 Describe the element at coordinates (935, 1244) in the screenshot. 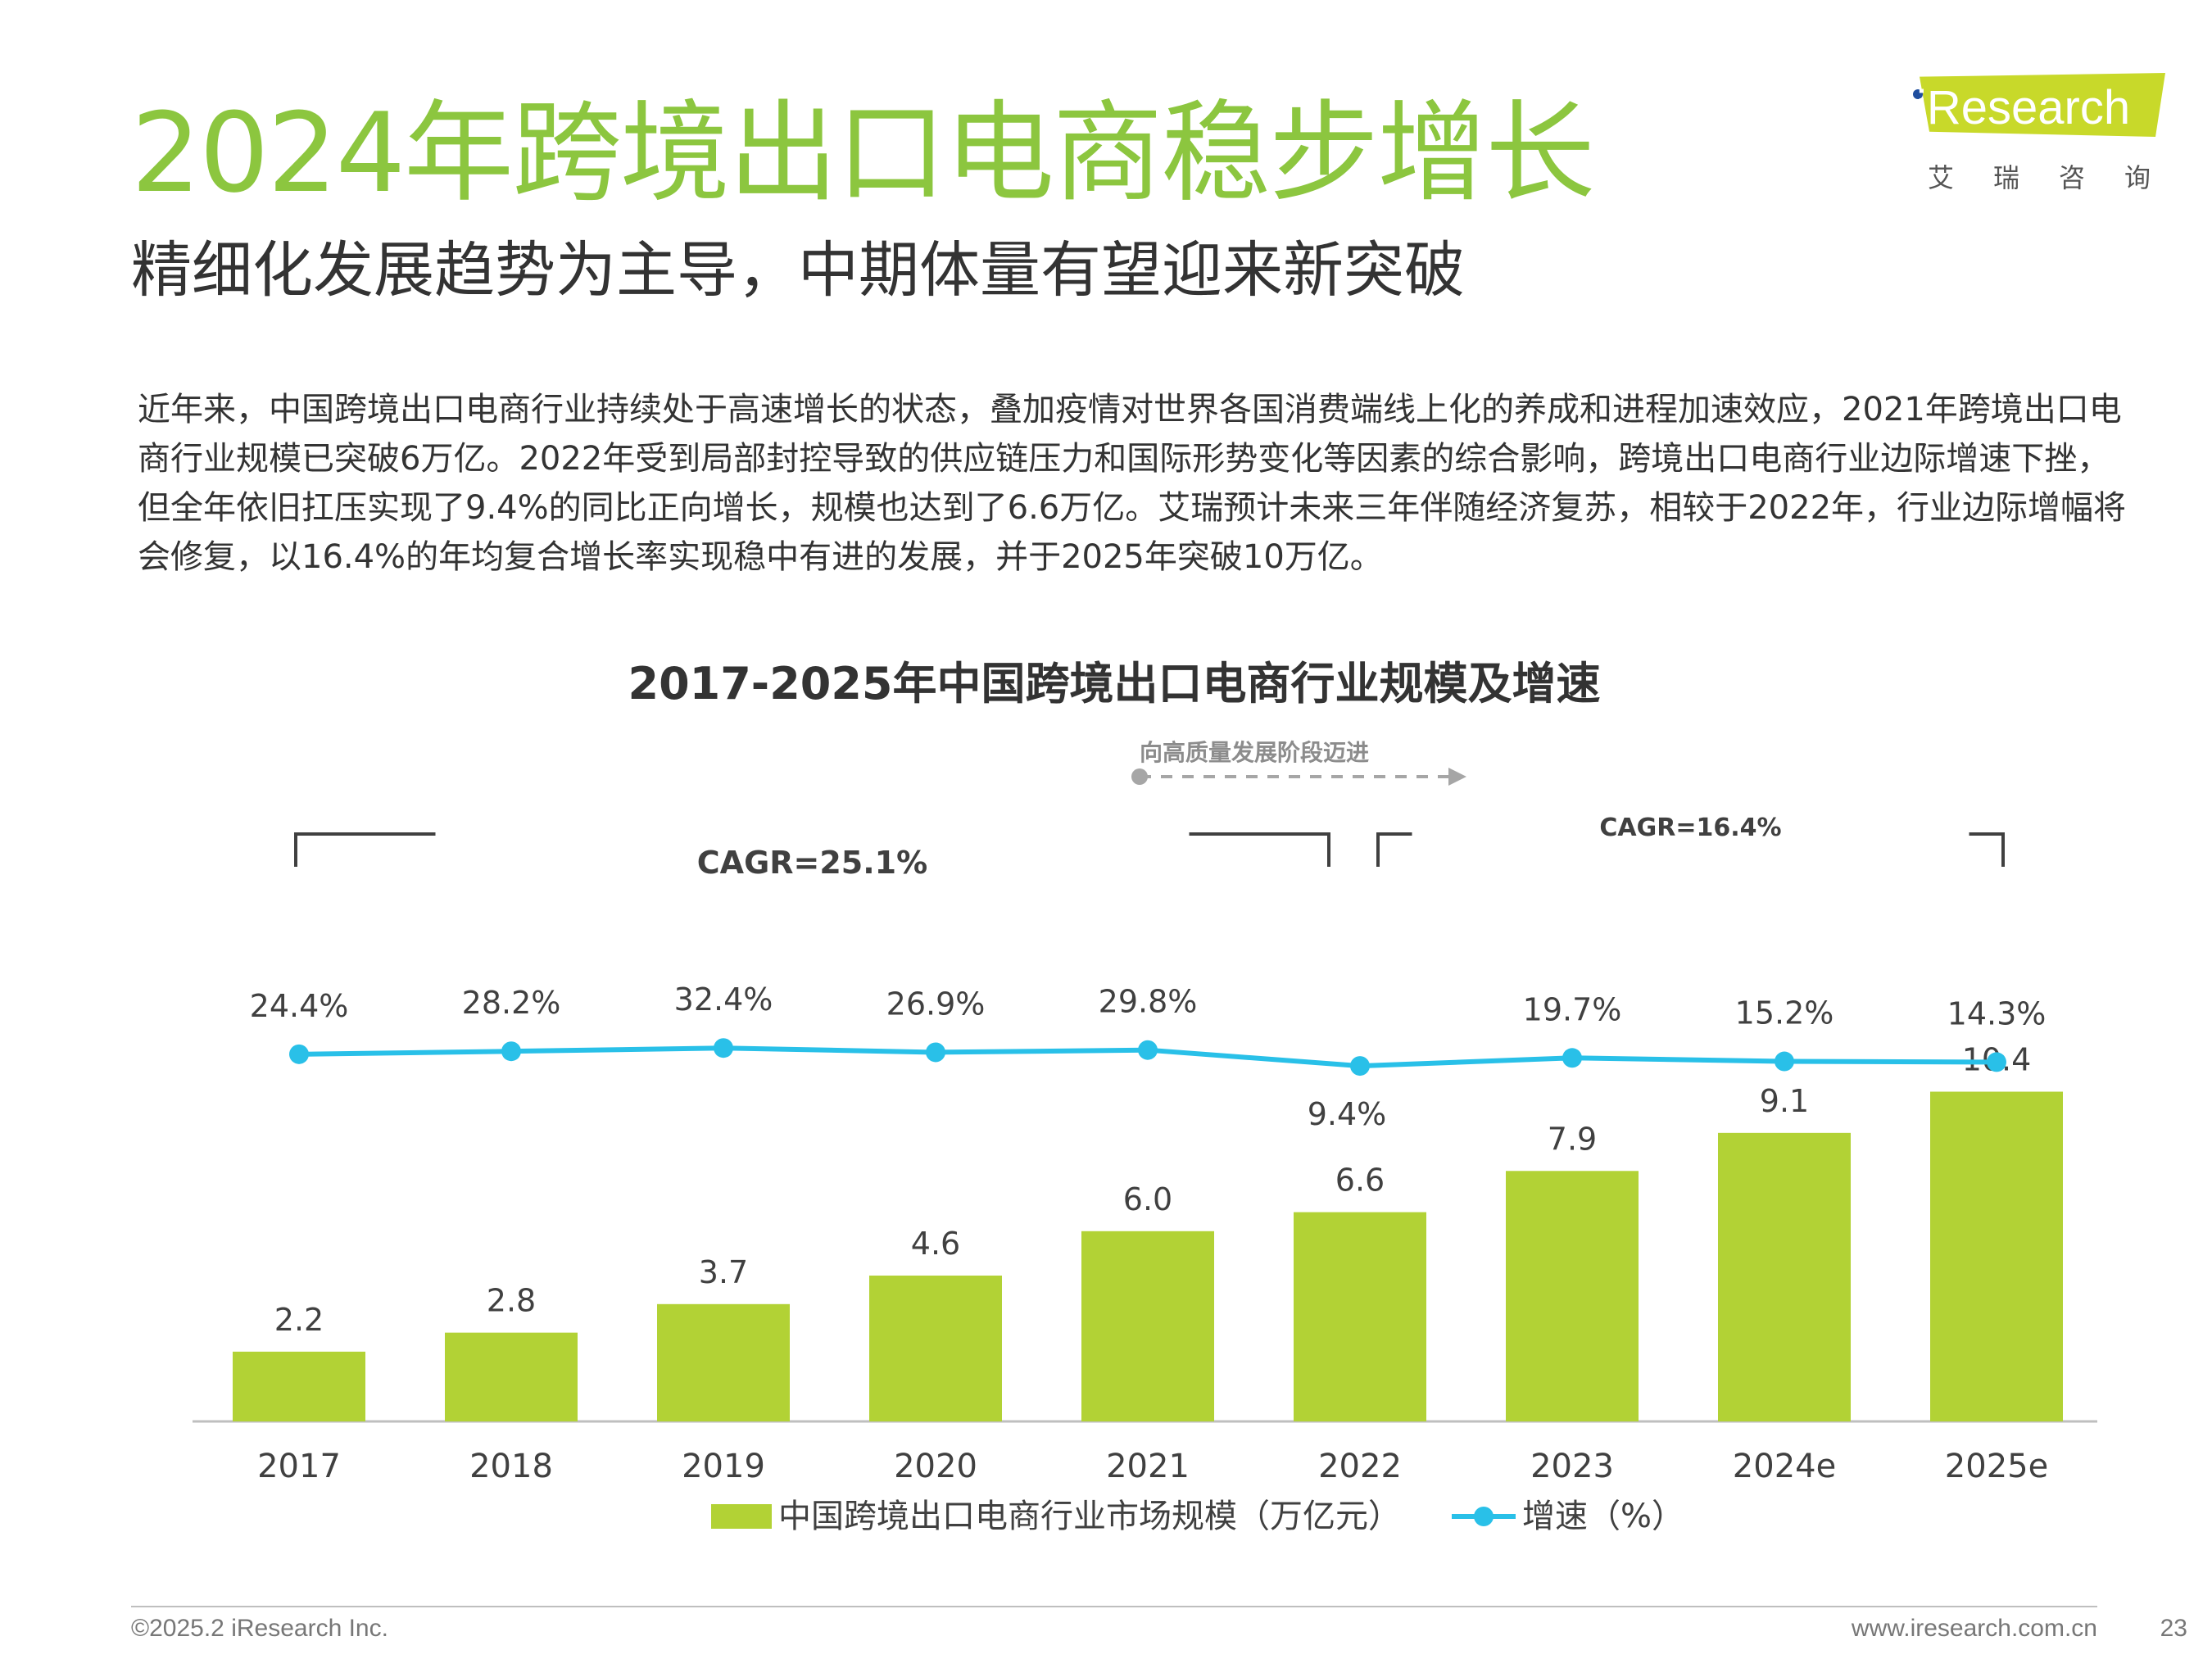

I see `bar-label-2020: 4.6` at that location.